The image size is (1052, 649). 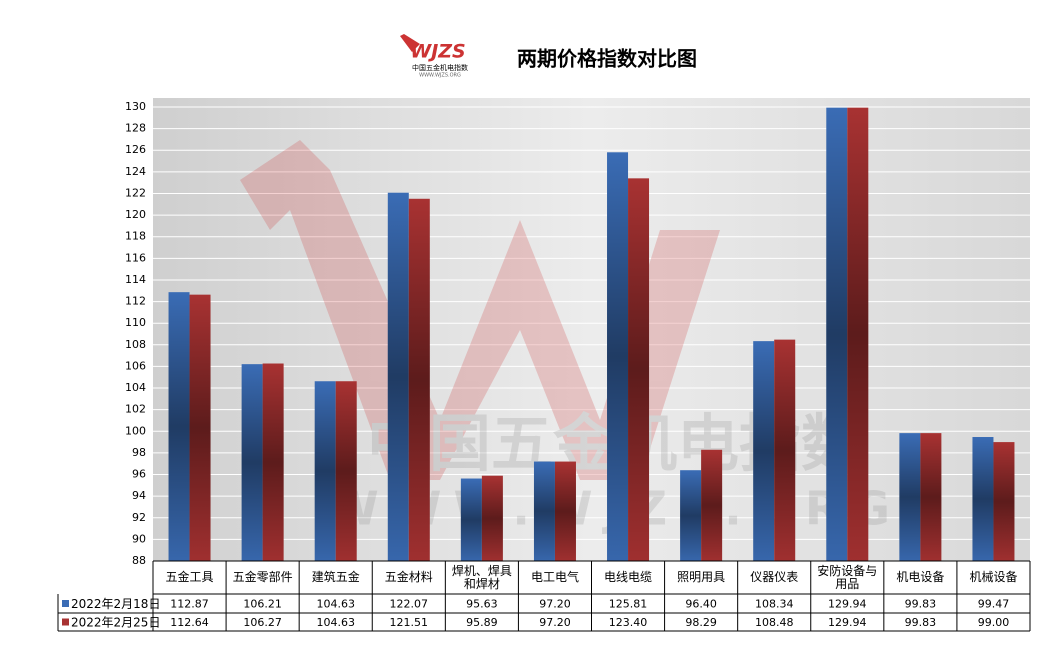 What do you see at coordinates (139, 495) in the screenshot?
I see `y-tick-label: 94` at bounding box center [139, 495].